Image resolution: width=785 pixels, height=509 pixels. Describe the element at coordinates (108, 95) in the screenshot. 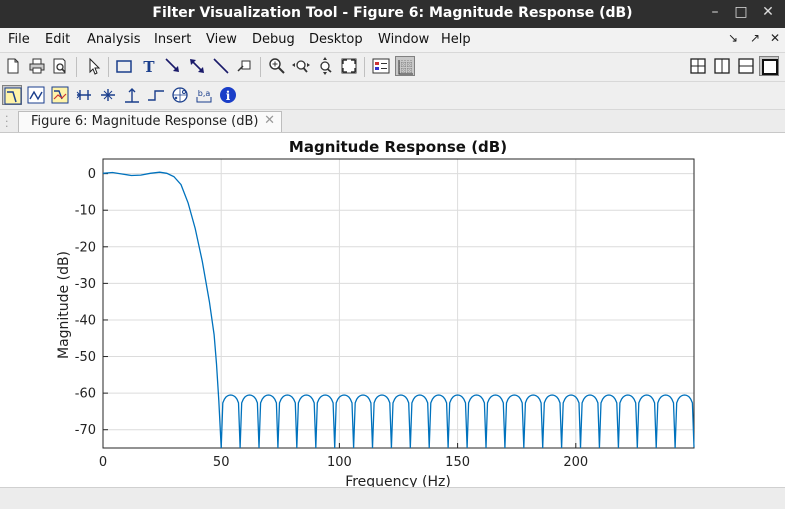

I see `phase-delay-icon` at that location.